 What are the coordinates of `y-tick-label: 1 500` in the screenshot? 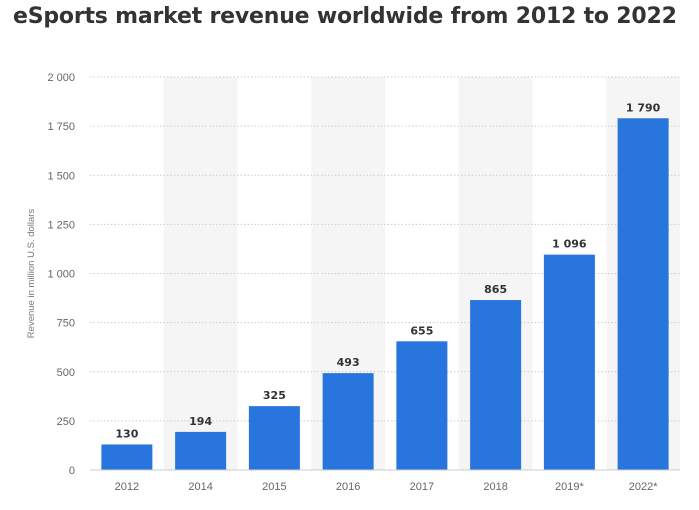 It's located at (61, 176).